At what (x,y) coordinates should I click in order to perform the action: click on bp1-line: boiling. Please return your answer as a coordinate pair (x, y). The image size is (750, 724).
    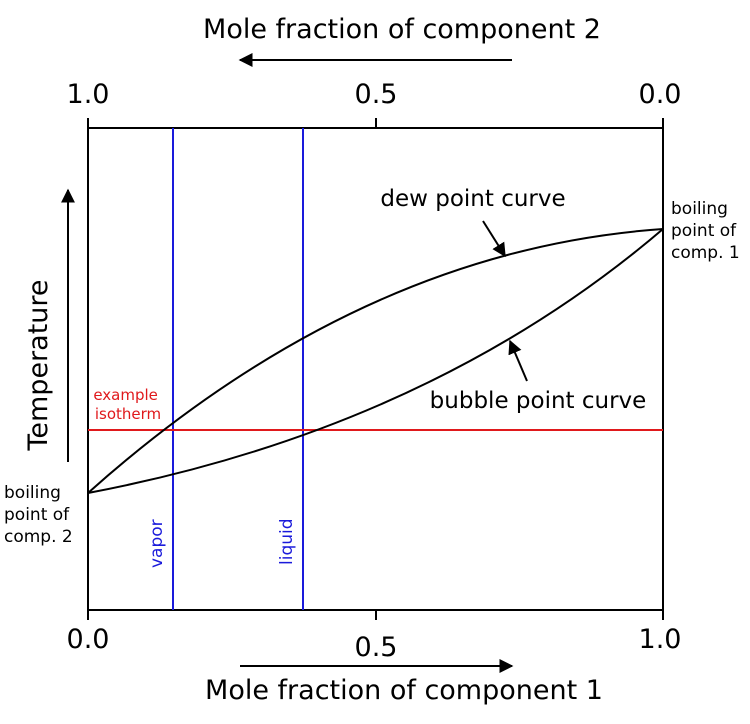
    Looking at the image, I should click on (699, 209).